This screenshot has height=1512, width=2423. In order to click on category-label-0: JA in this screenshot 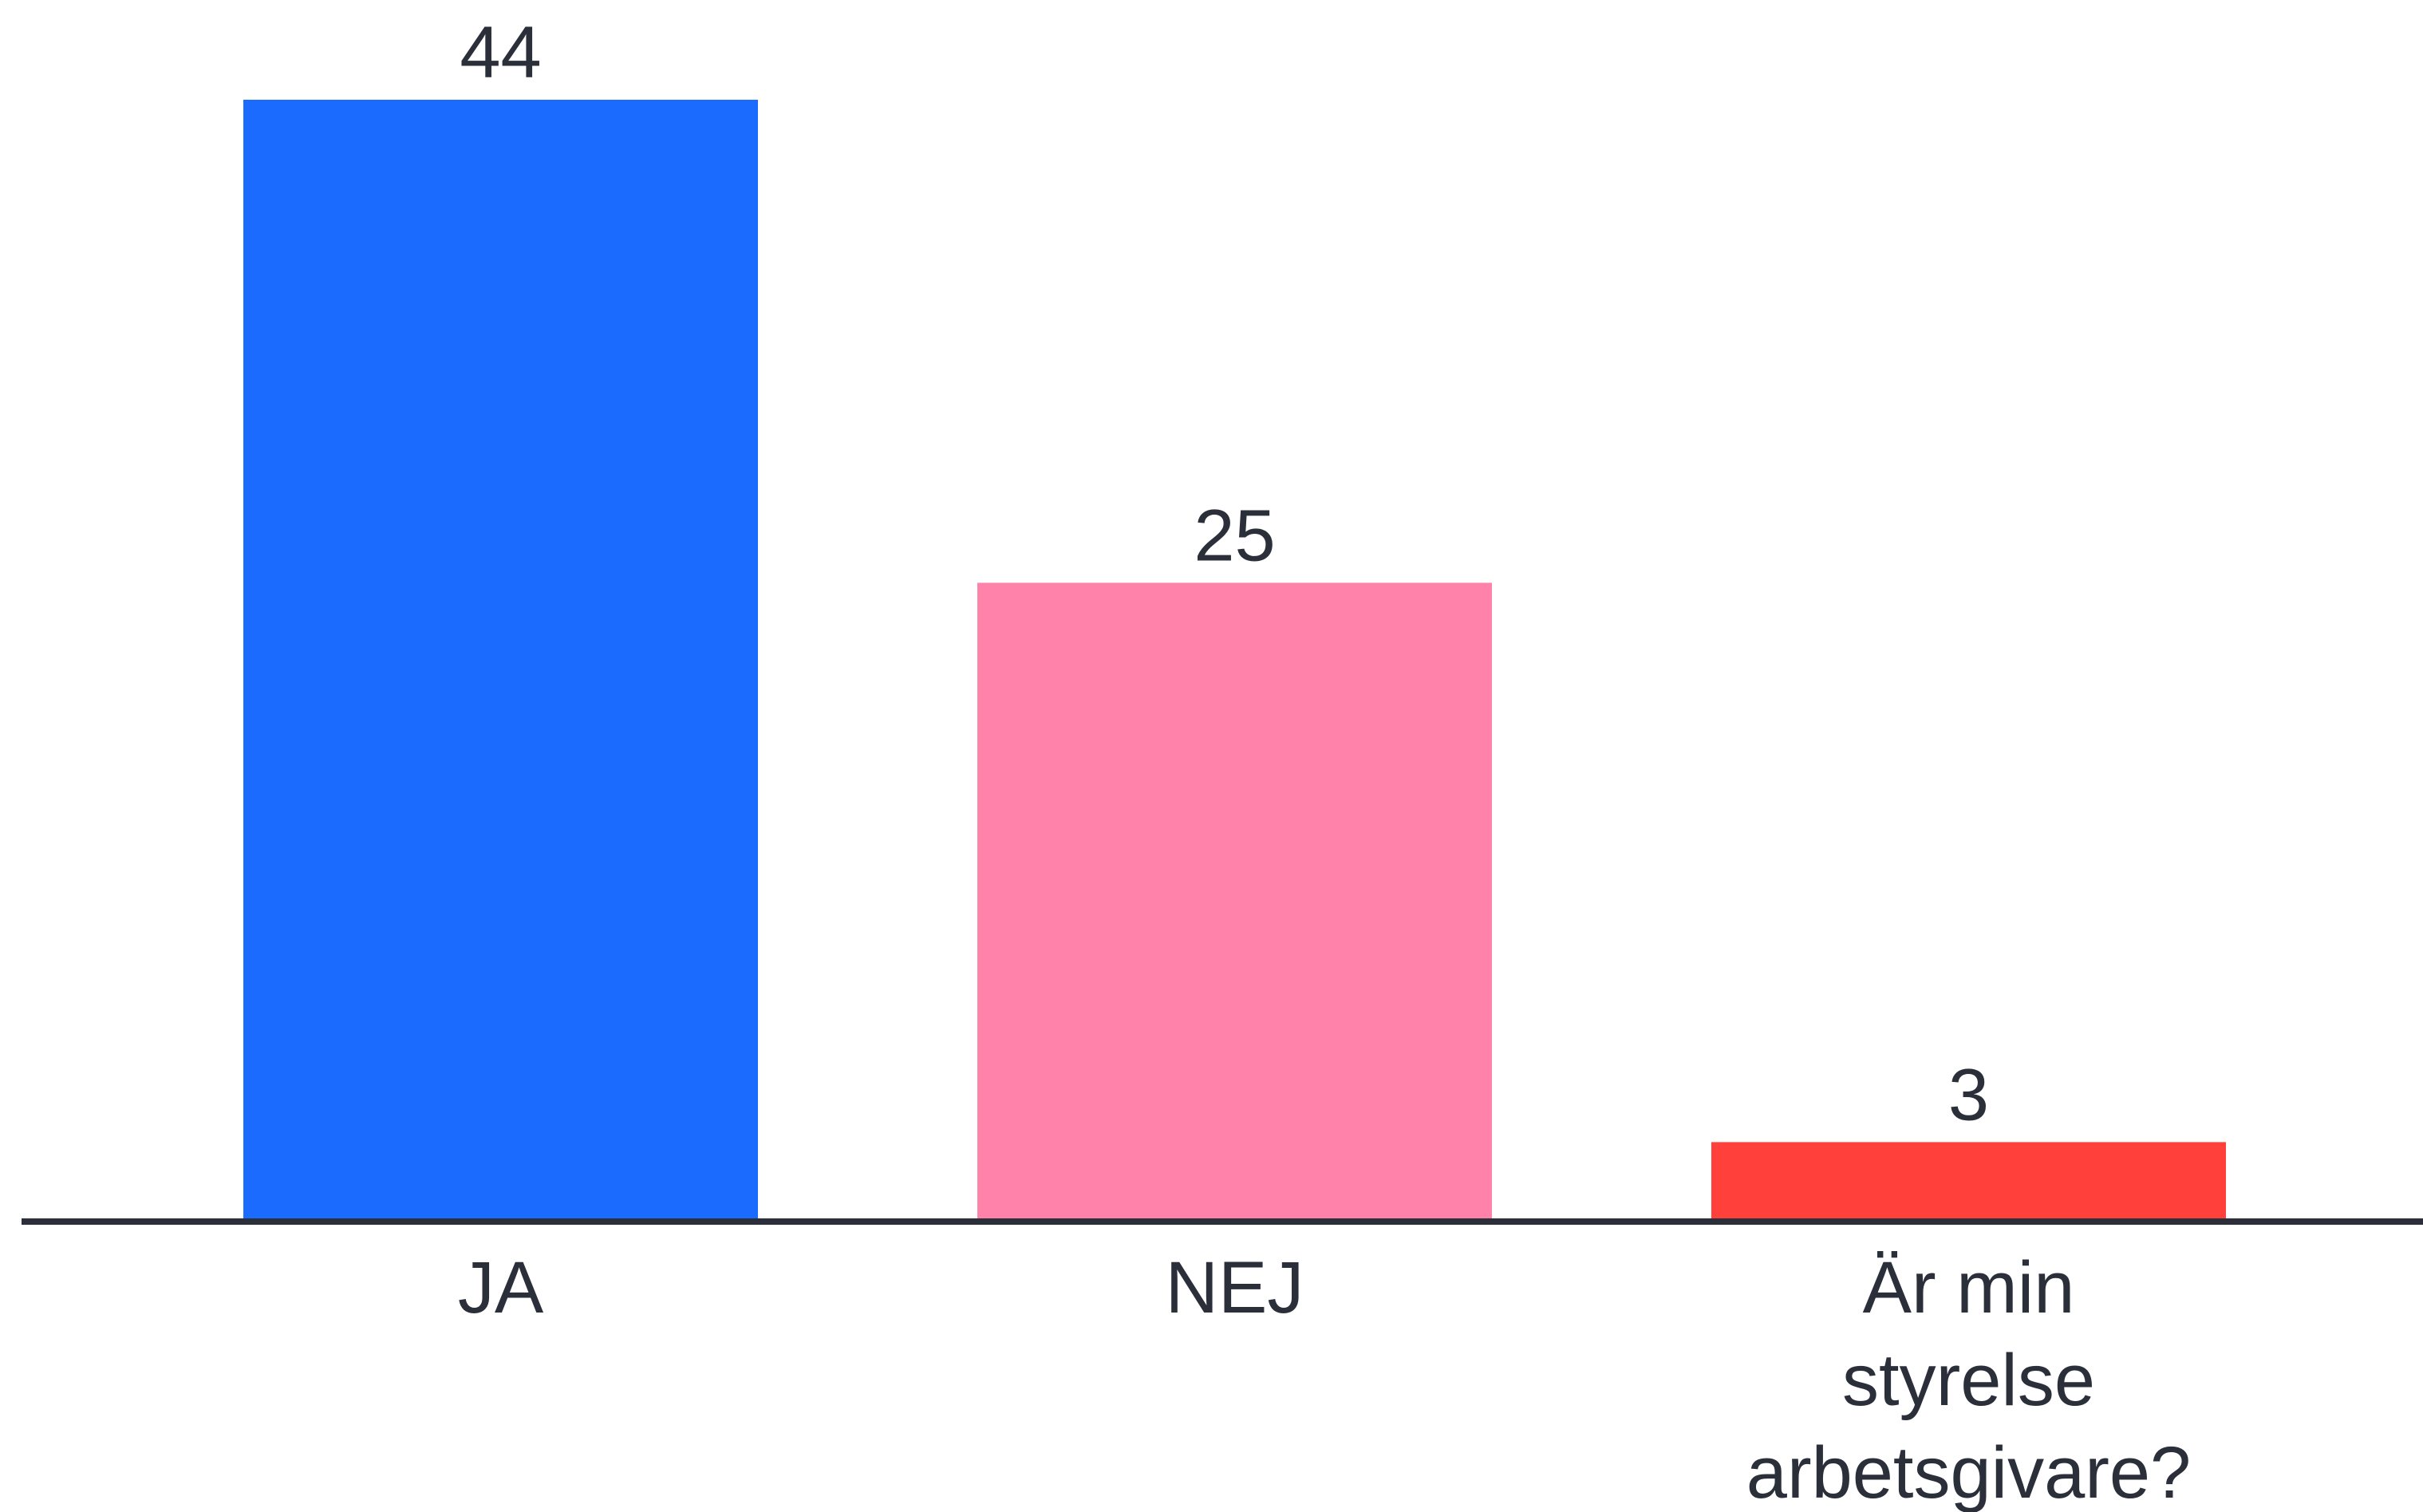, I will do `click(501, 1287)`.